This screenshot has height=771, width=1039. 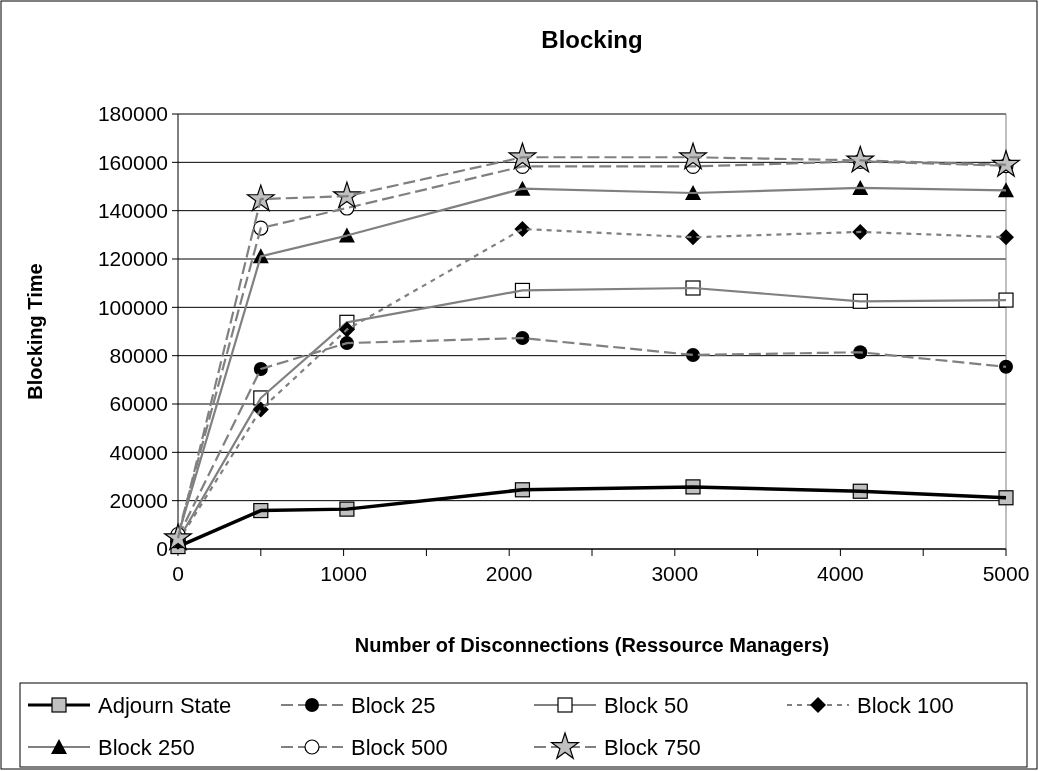 I want to click on legend-label: Block 25, so click(x=393, y=705).